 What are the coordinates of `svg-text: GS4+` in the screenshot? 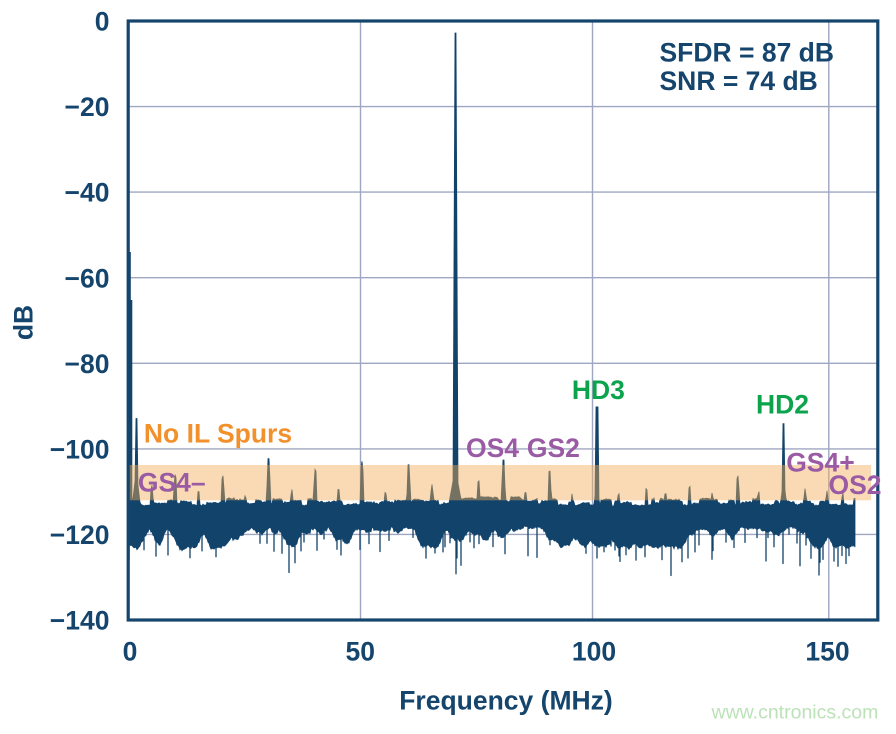 It's located at (820, 463).